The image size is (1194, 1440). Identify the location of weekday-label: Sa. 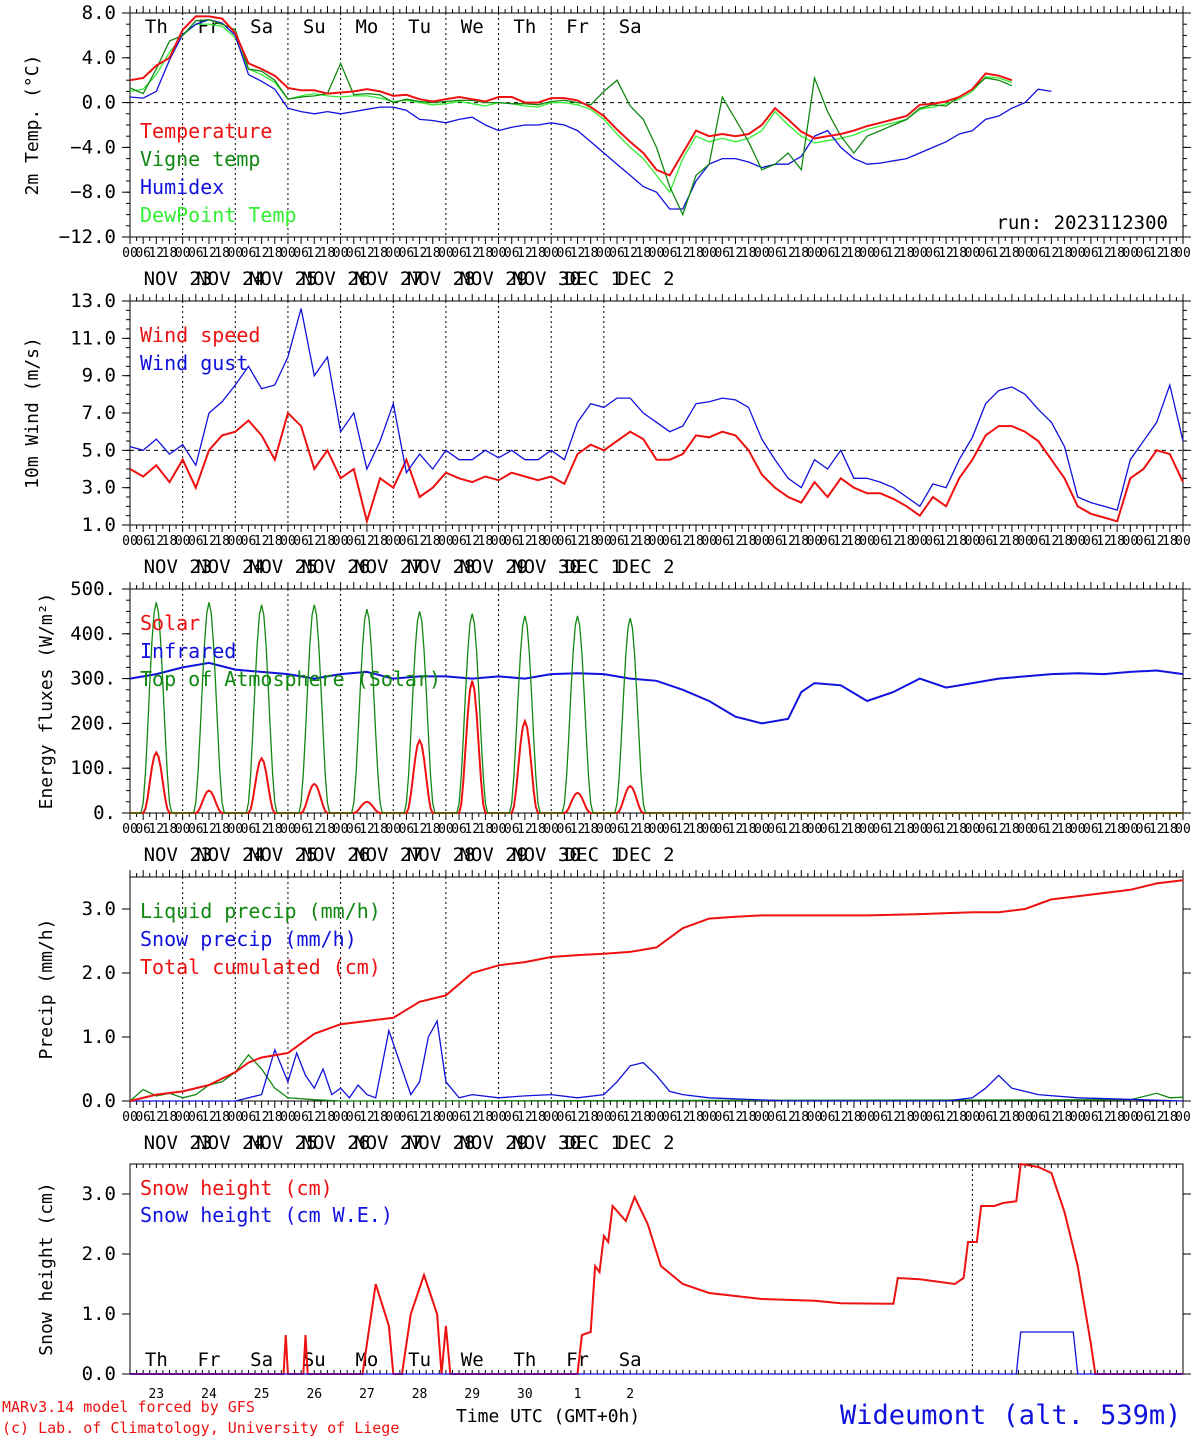
(630, 27).